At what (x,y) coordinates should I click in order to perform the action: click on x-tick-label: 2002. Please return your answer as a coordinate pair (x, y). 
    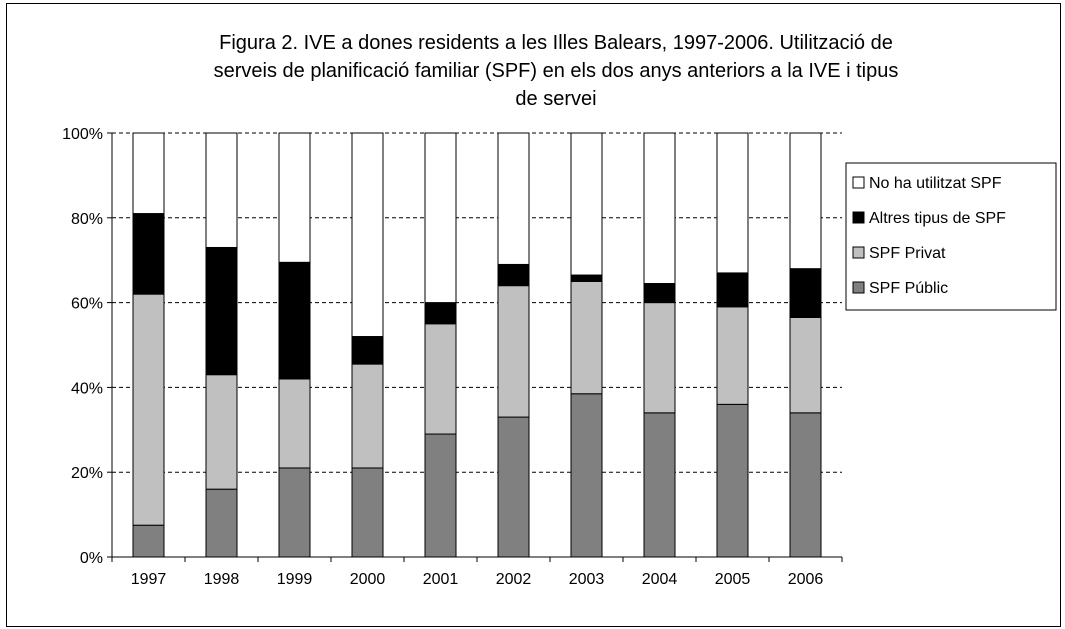
    Looking at the image, I should click on (514, 579).